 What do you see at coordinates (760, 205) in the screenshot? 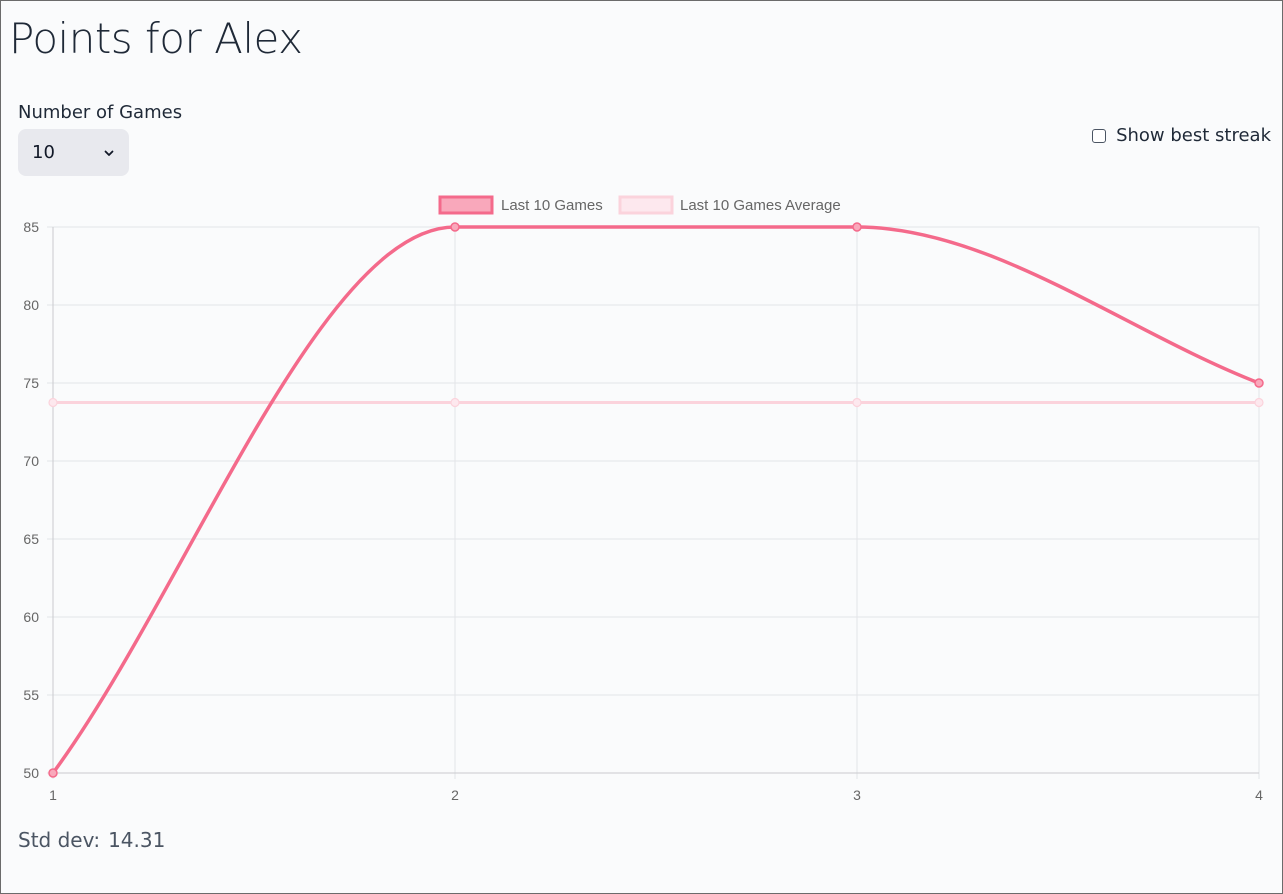
I see `legend-label-average: Last 10 Games Average` at bounding box center [760, 205].